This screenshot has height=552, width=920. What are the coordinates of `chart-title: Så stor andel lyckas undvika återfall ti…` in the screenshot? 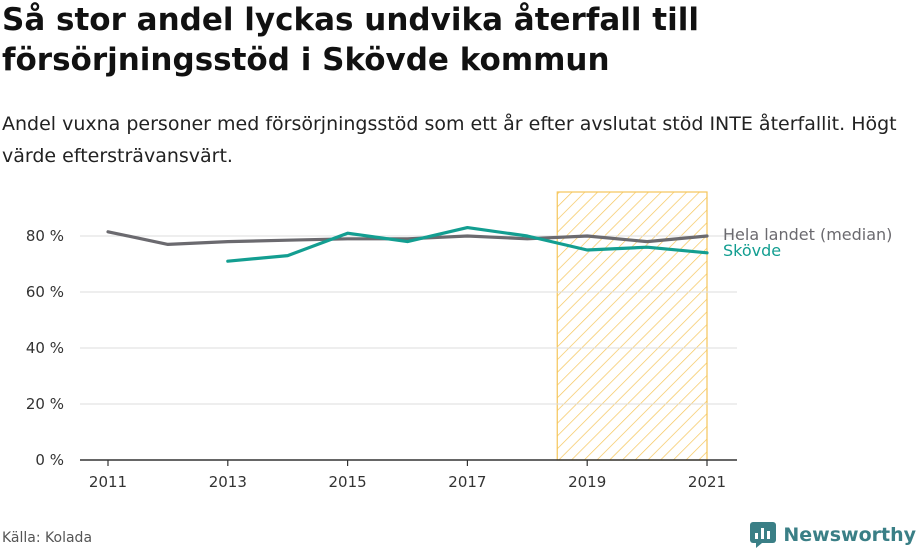 It's located at (350, 40).